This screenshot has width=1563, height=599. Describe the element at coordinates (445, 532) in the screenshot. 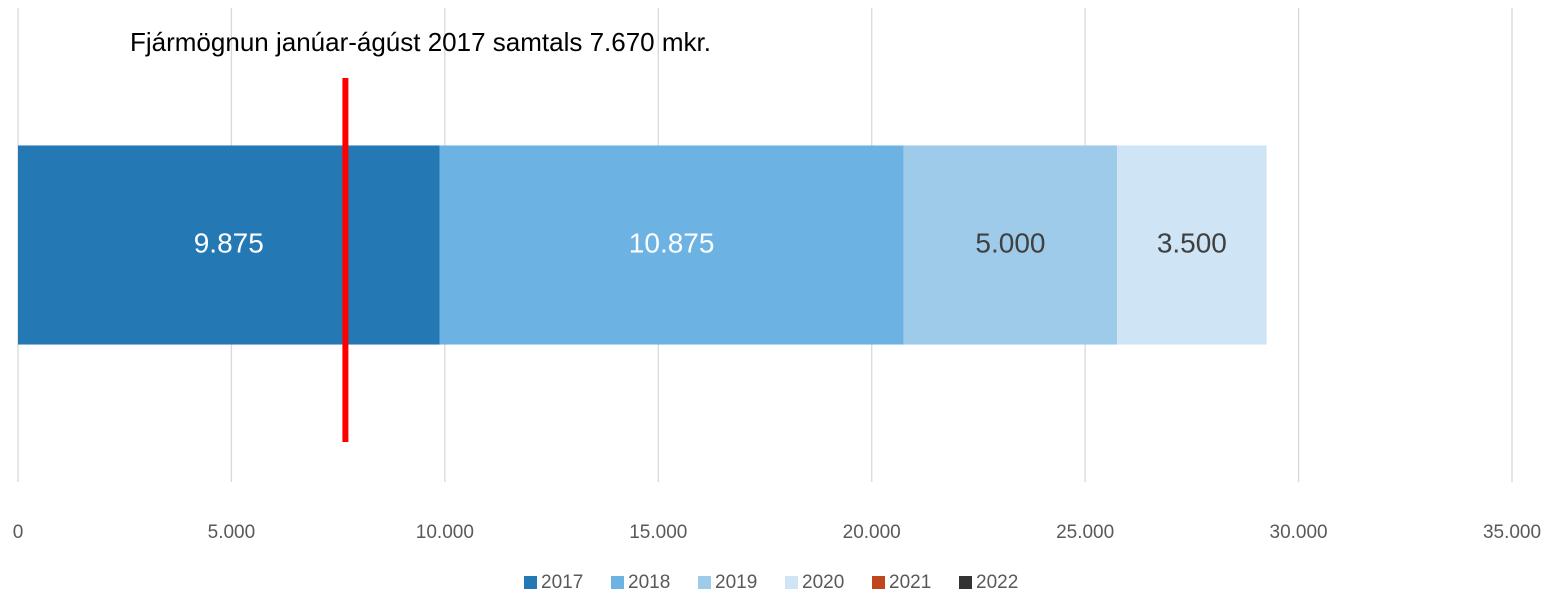

I see `x-tick-label: 10.000` at that location.